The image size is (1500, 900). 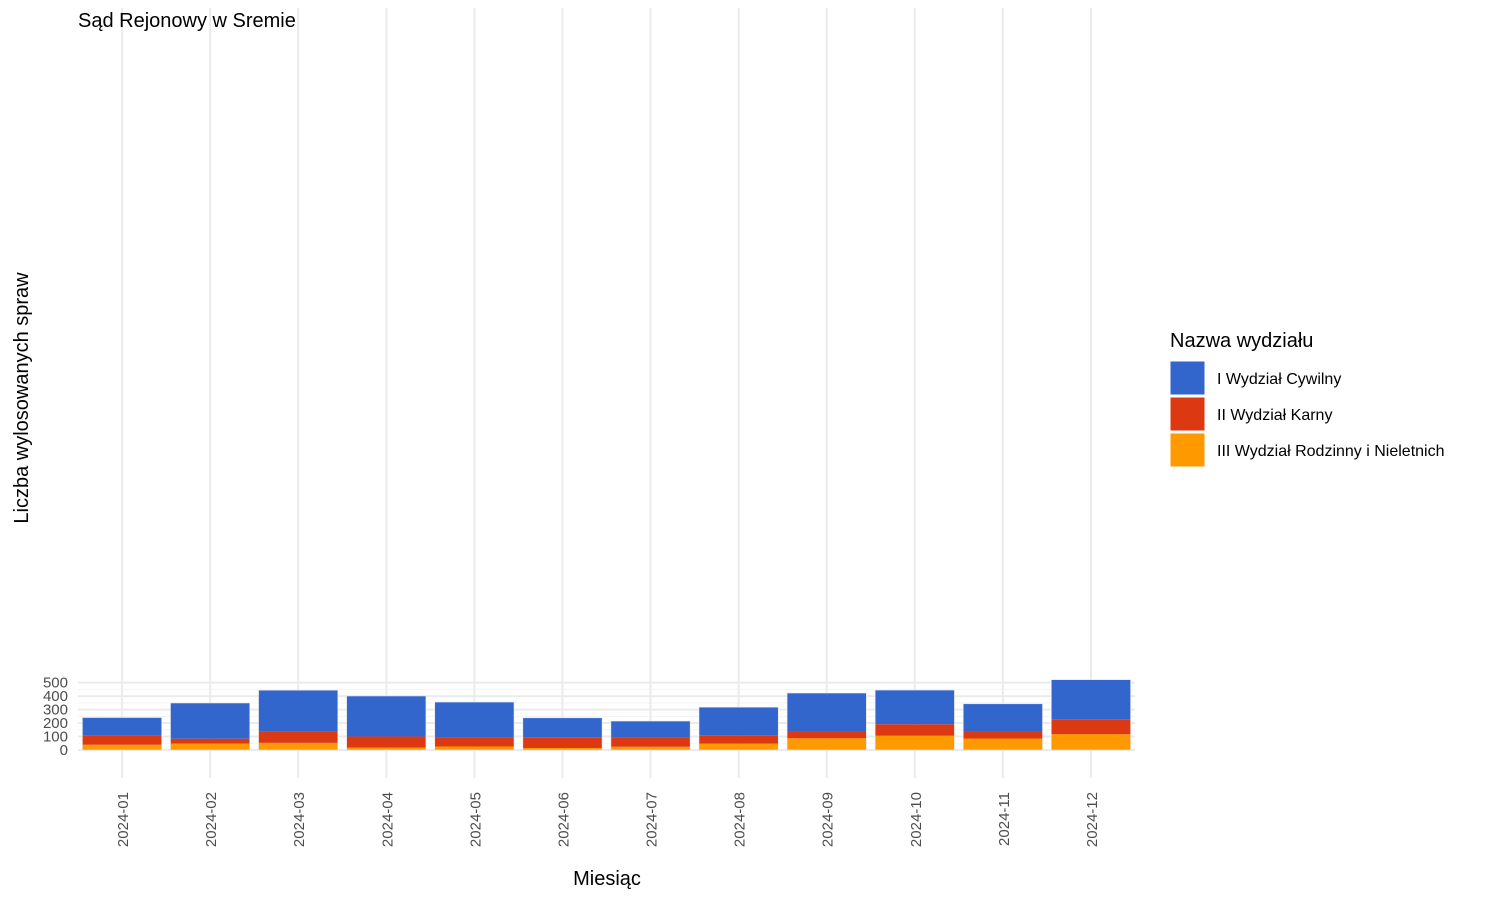 I want to click on x-tick-label: 2024-07, so click(x=652, y=819).